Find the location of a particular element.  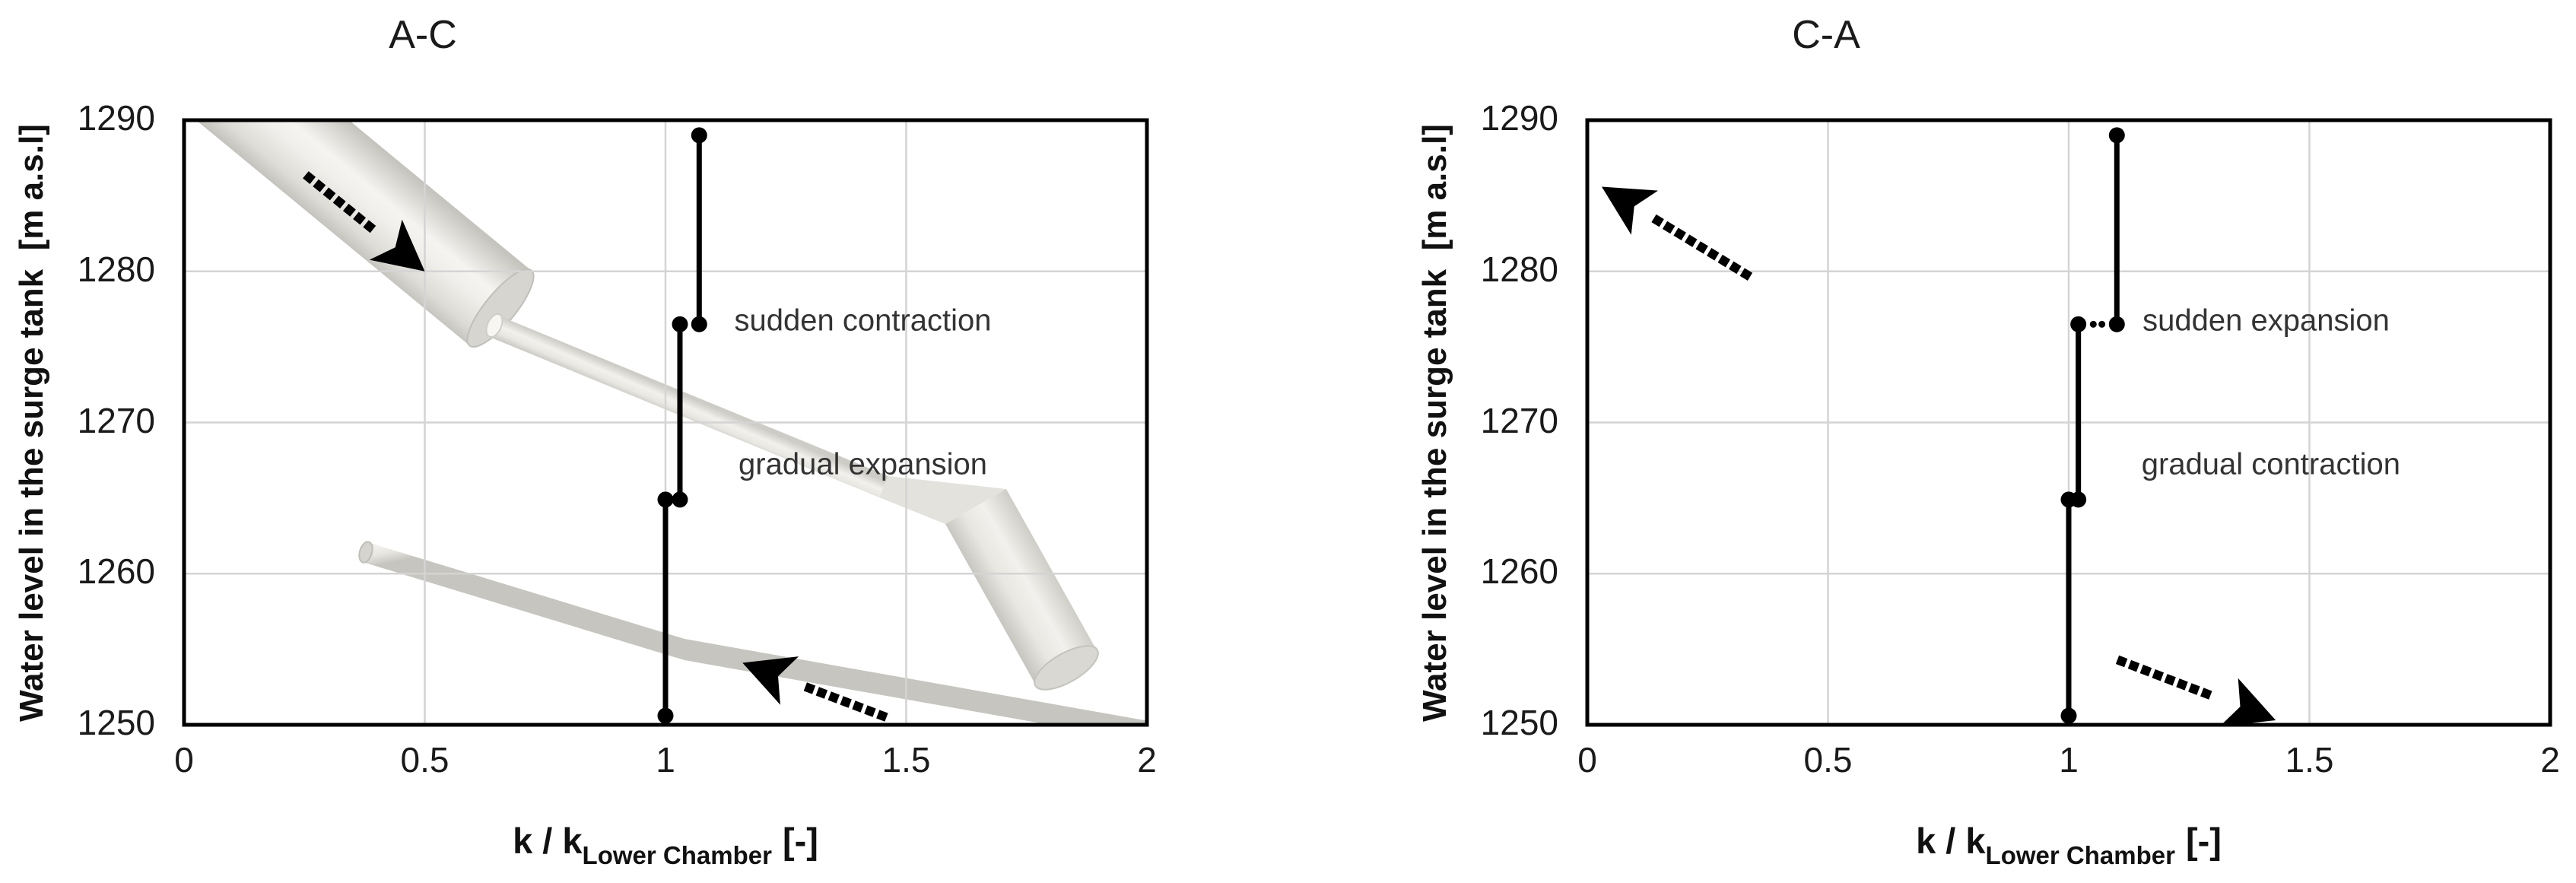

chart-title: A-C is located at coordinates (423, 35).